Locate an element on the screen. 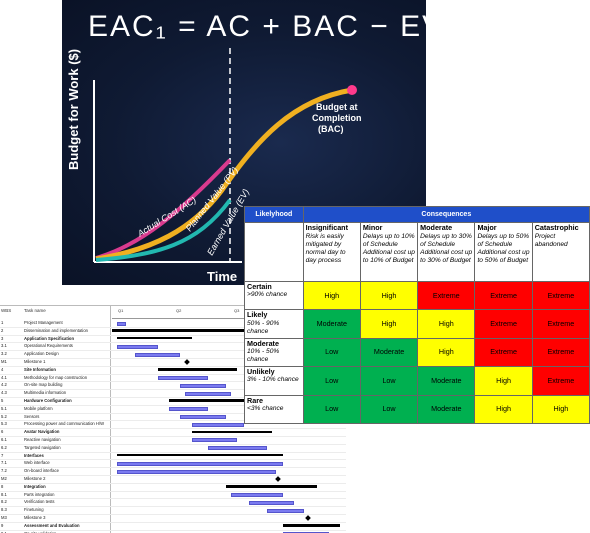 The image size is (590, 533). task-name: On-board interface is located at coordinates (41, 471).